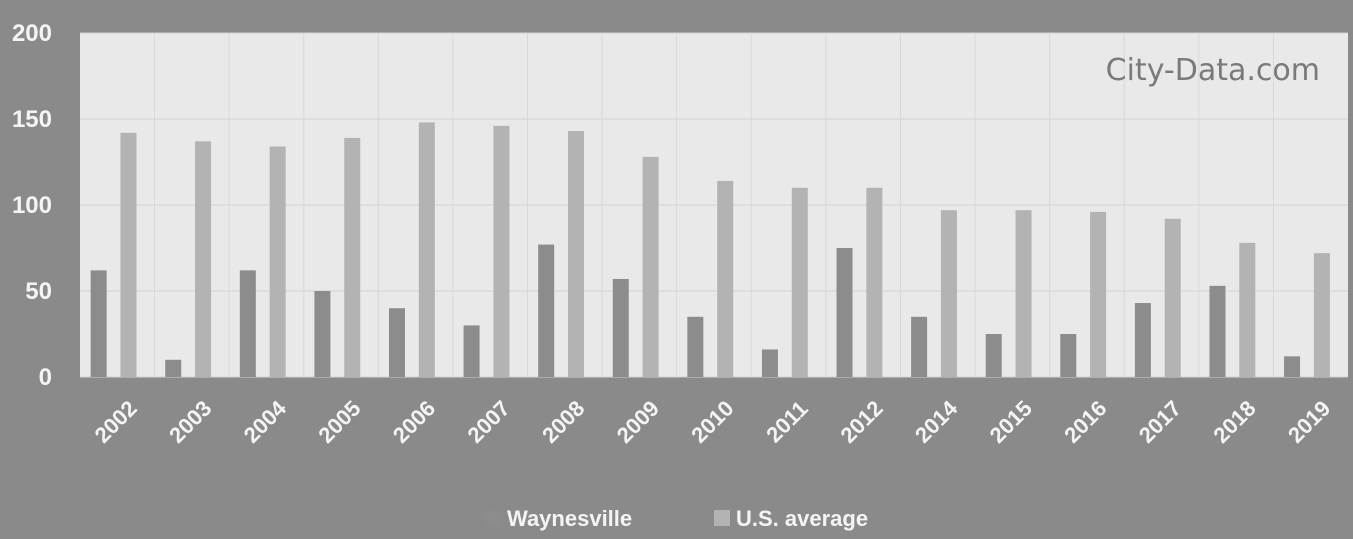  I want to click on bar-waynesville-2002, so click(98, 323).